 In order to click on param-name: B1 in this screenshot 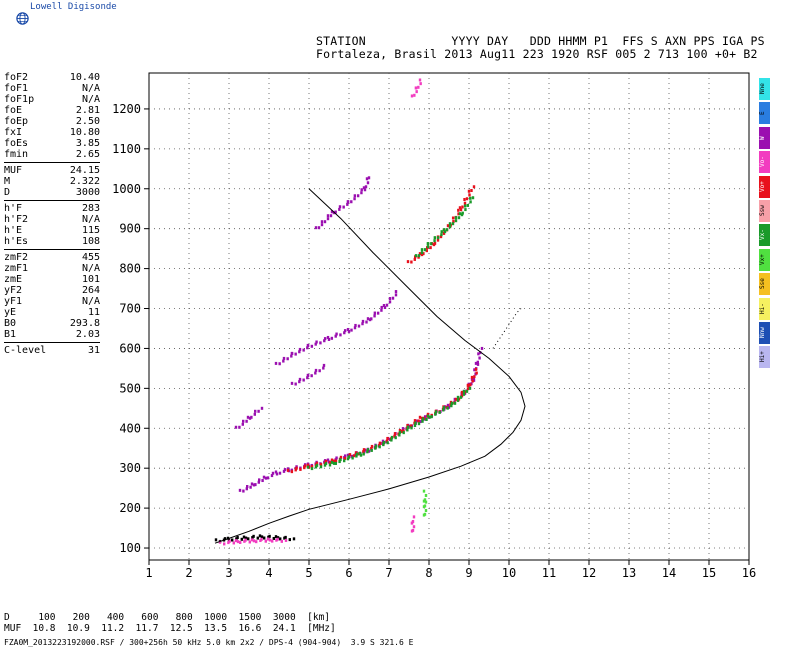, I will do `click(10, 334)`.